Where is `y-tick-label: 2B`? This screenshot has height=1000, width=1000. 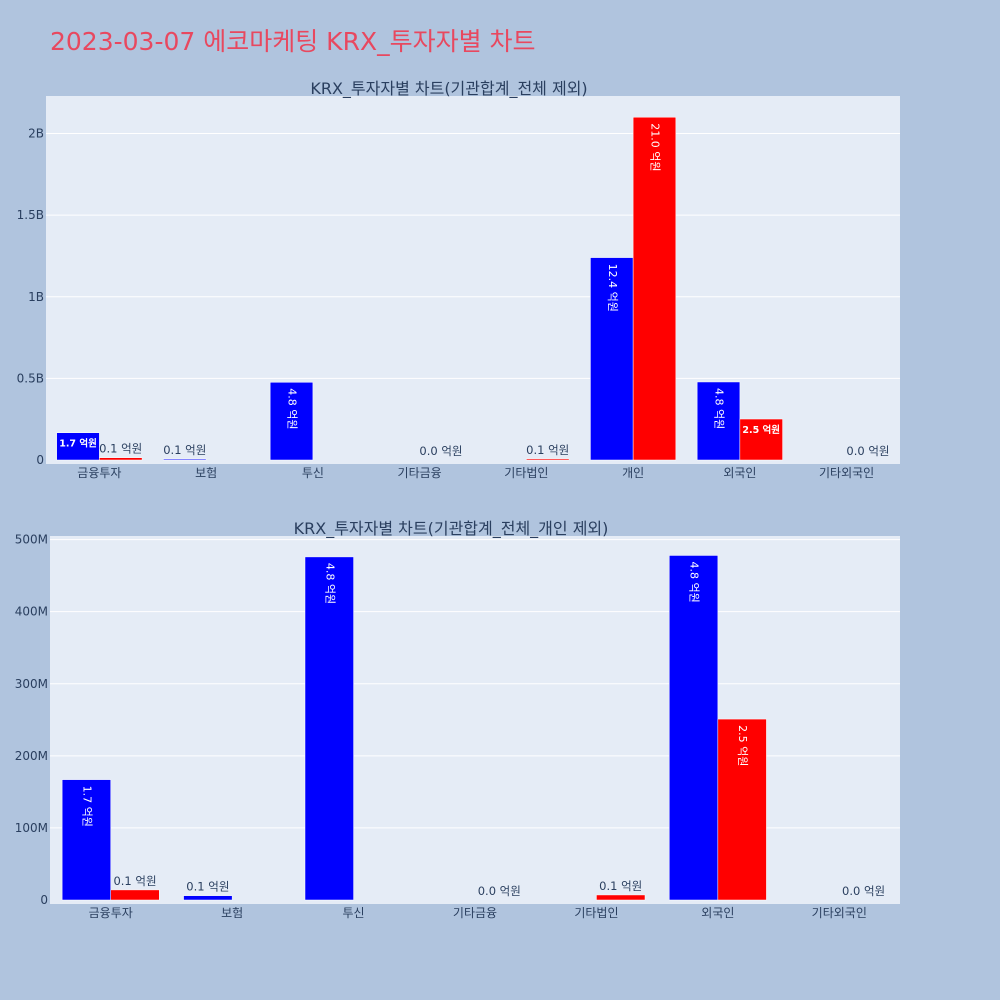
y-tick-label: 2B is located at coordinates (36, 134).